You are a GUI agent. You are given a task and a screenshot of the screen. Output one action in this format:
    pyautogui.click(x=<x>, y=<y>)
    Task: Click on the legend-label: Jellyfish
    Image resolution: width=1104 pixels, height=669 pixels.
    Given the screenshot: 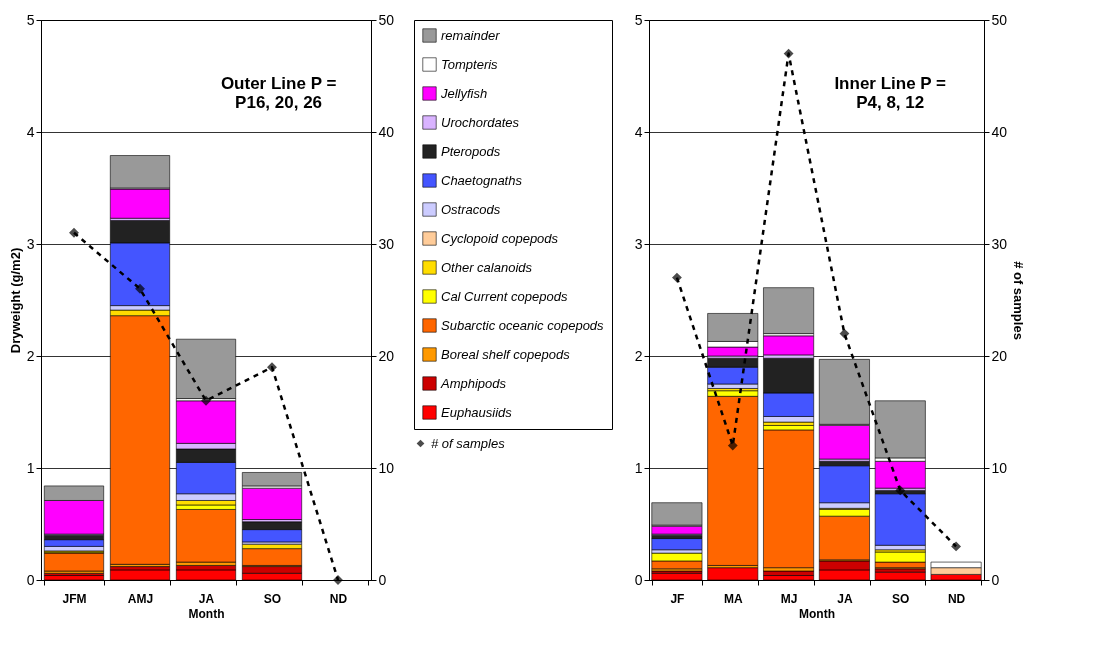 What is the action you would take?
    pyautogui.click(x=464, y=93)
    